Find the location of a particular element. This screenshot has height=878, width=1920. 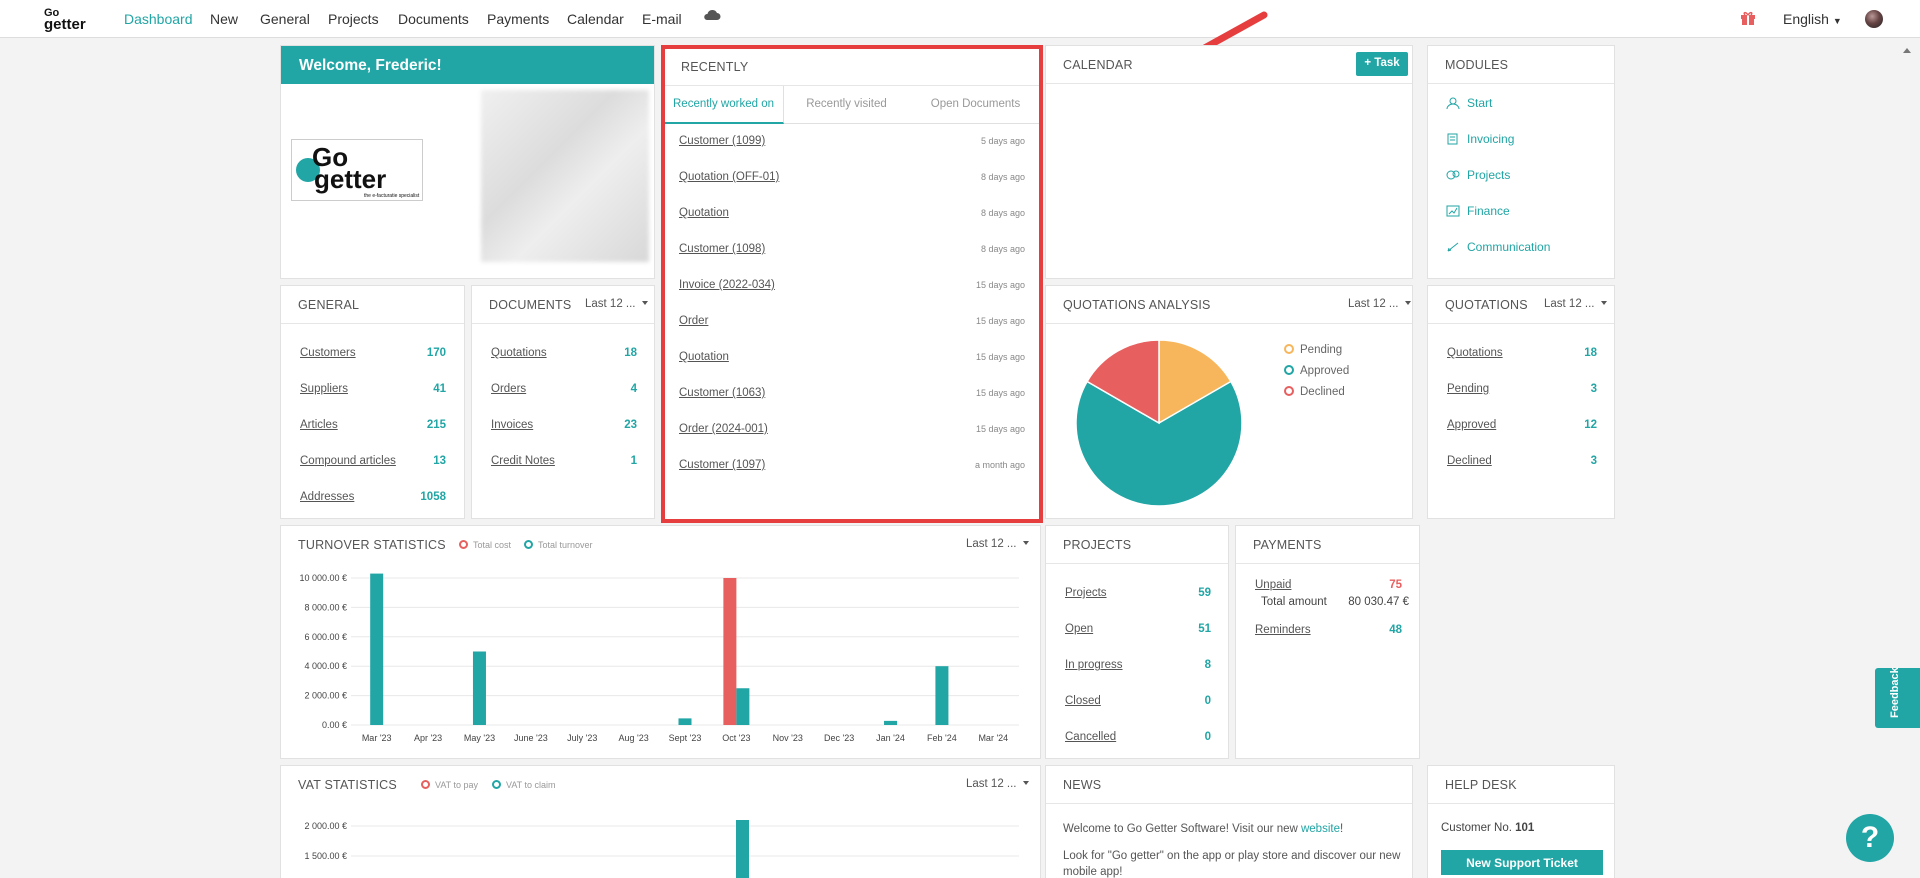

legend-total-turnover: Total turnover is located at coordinates (558, 545).